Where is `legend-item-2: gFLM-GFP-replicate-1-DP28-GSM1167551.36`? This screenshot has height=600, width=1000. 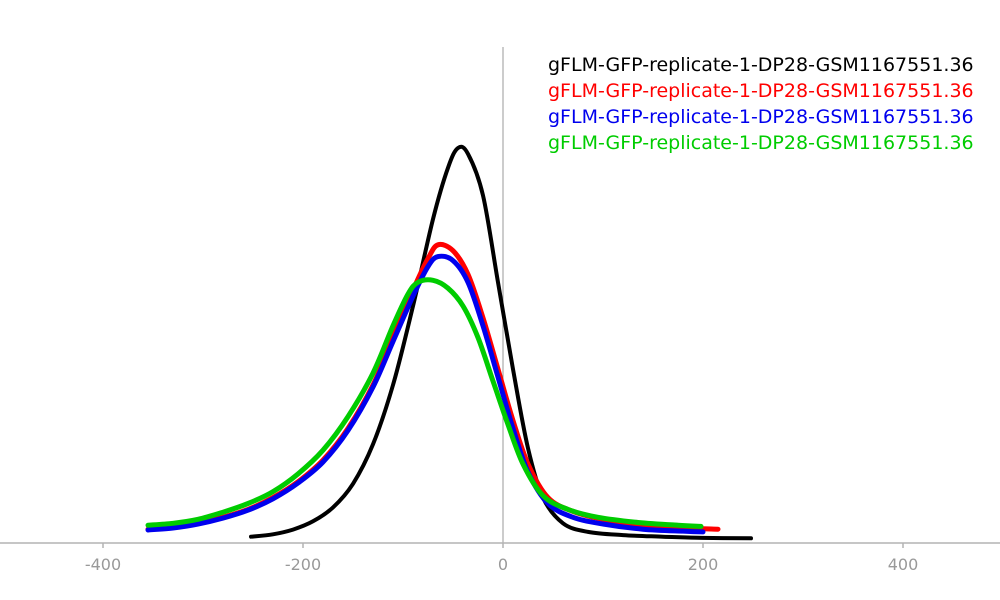 legend-item-2: gFLM-GFP-replicate-1-DP28-GSM1167551.36 is located at coordinates (761, 117).